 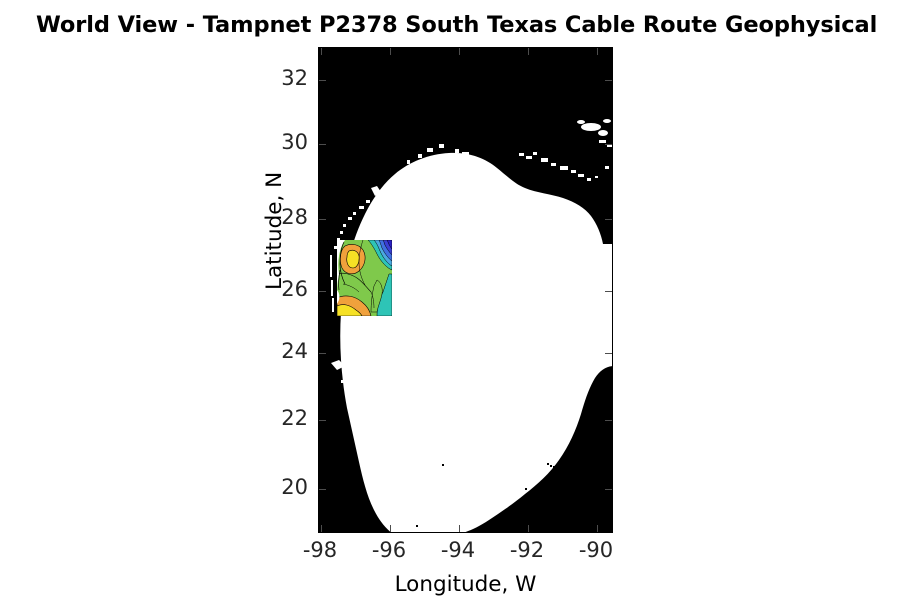 What do you see at coordinates (320, 550) in the screenshot?
I see `xtick-label-98: -98` at bounding box center [320, 550].